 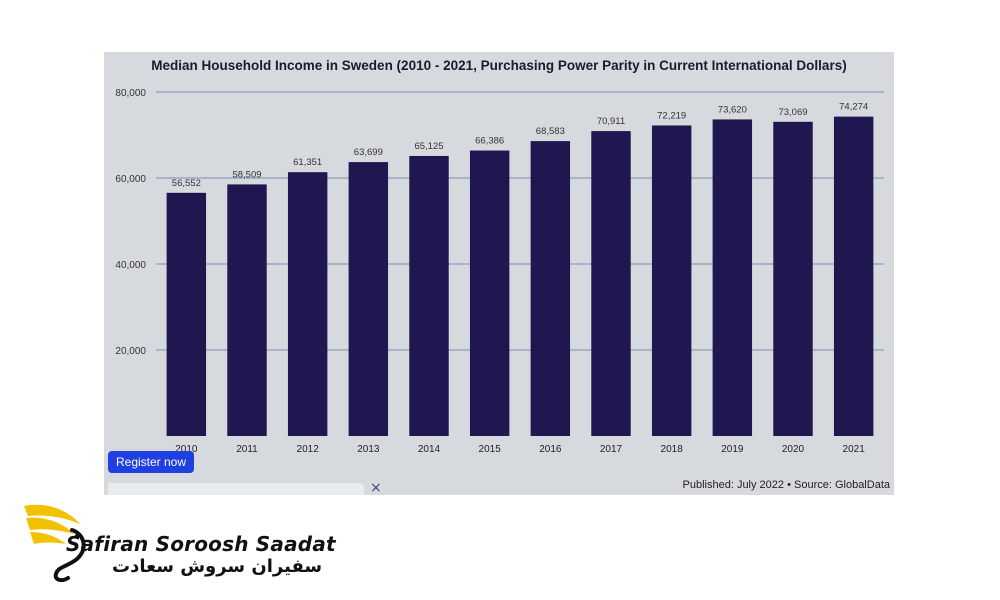 What do you see at coordinates (490, 449) in the screenshot?
I see `x-tick-label: 2015` at bounding box center [490, 449].